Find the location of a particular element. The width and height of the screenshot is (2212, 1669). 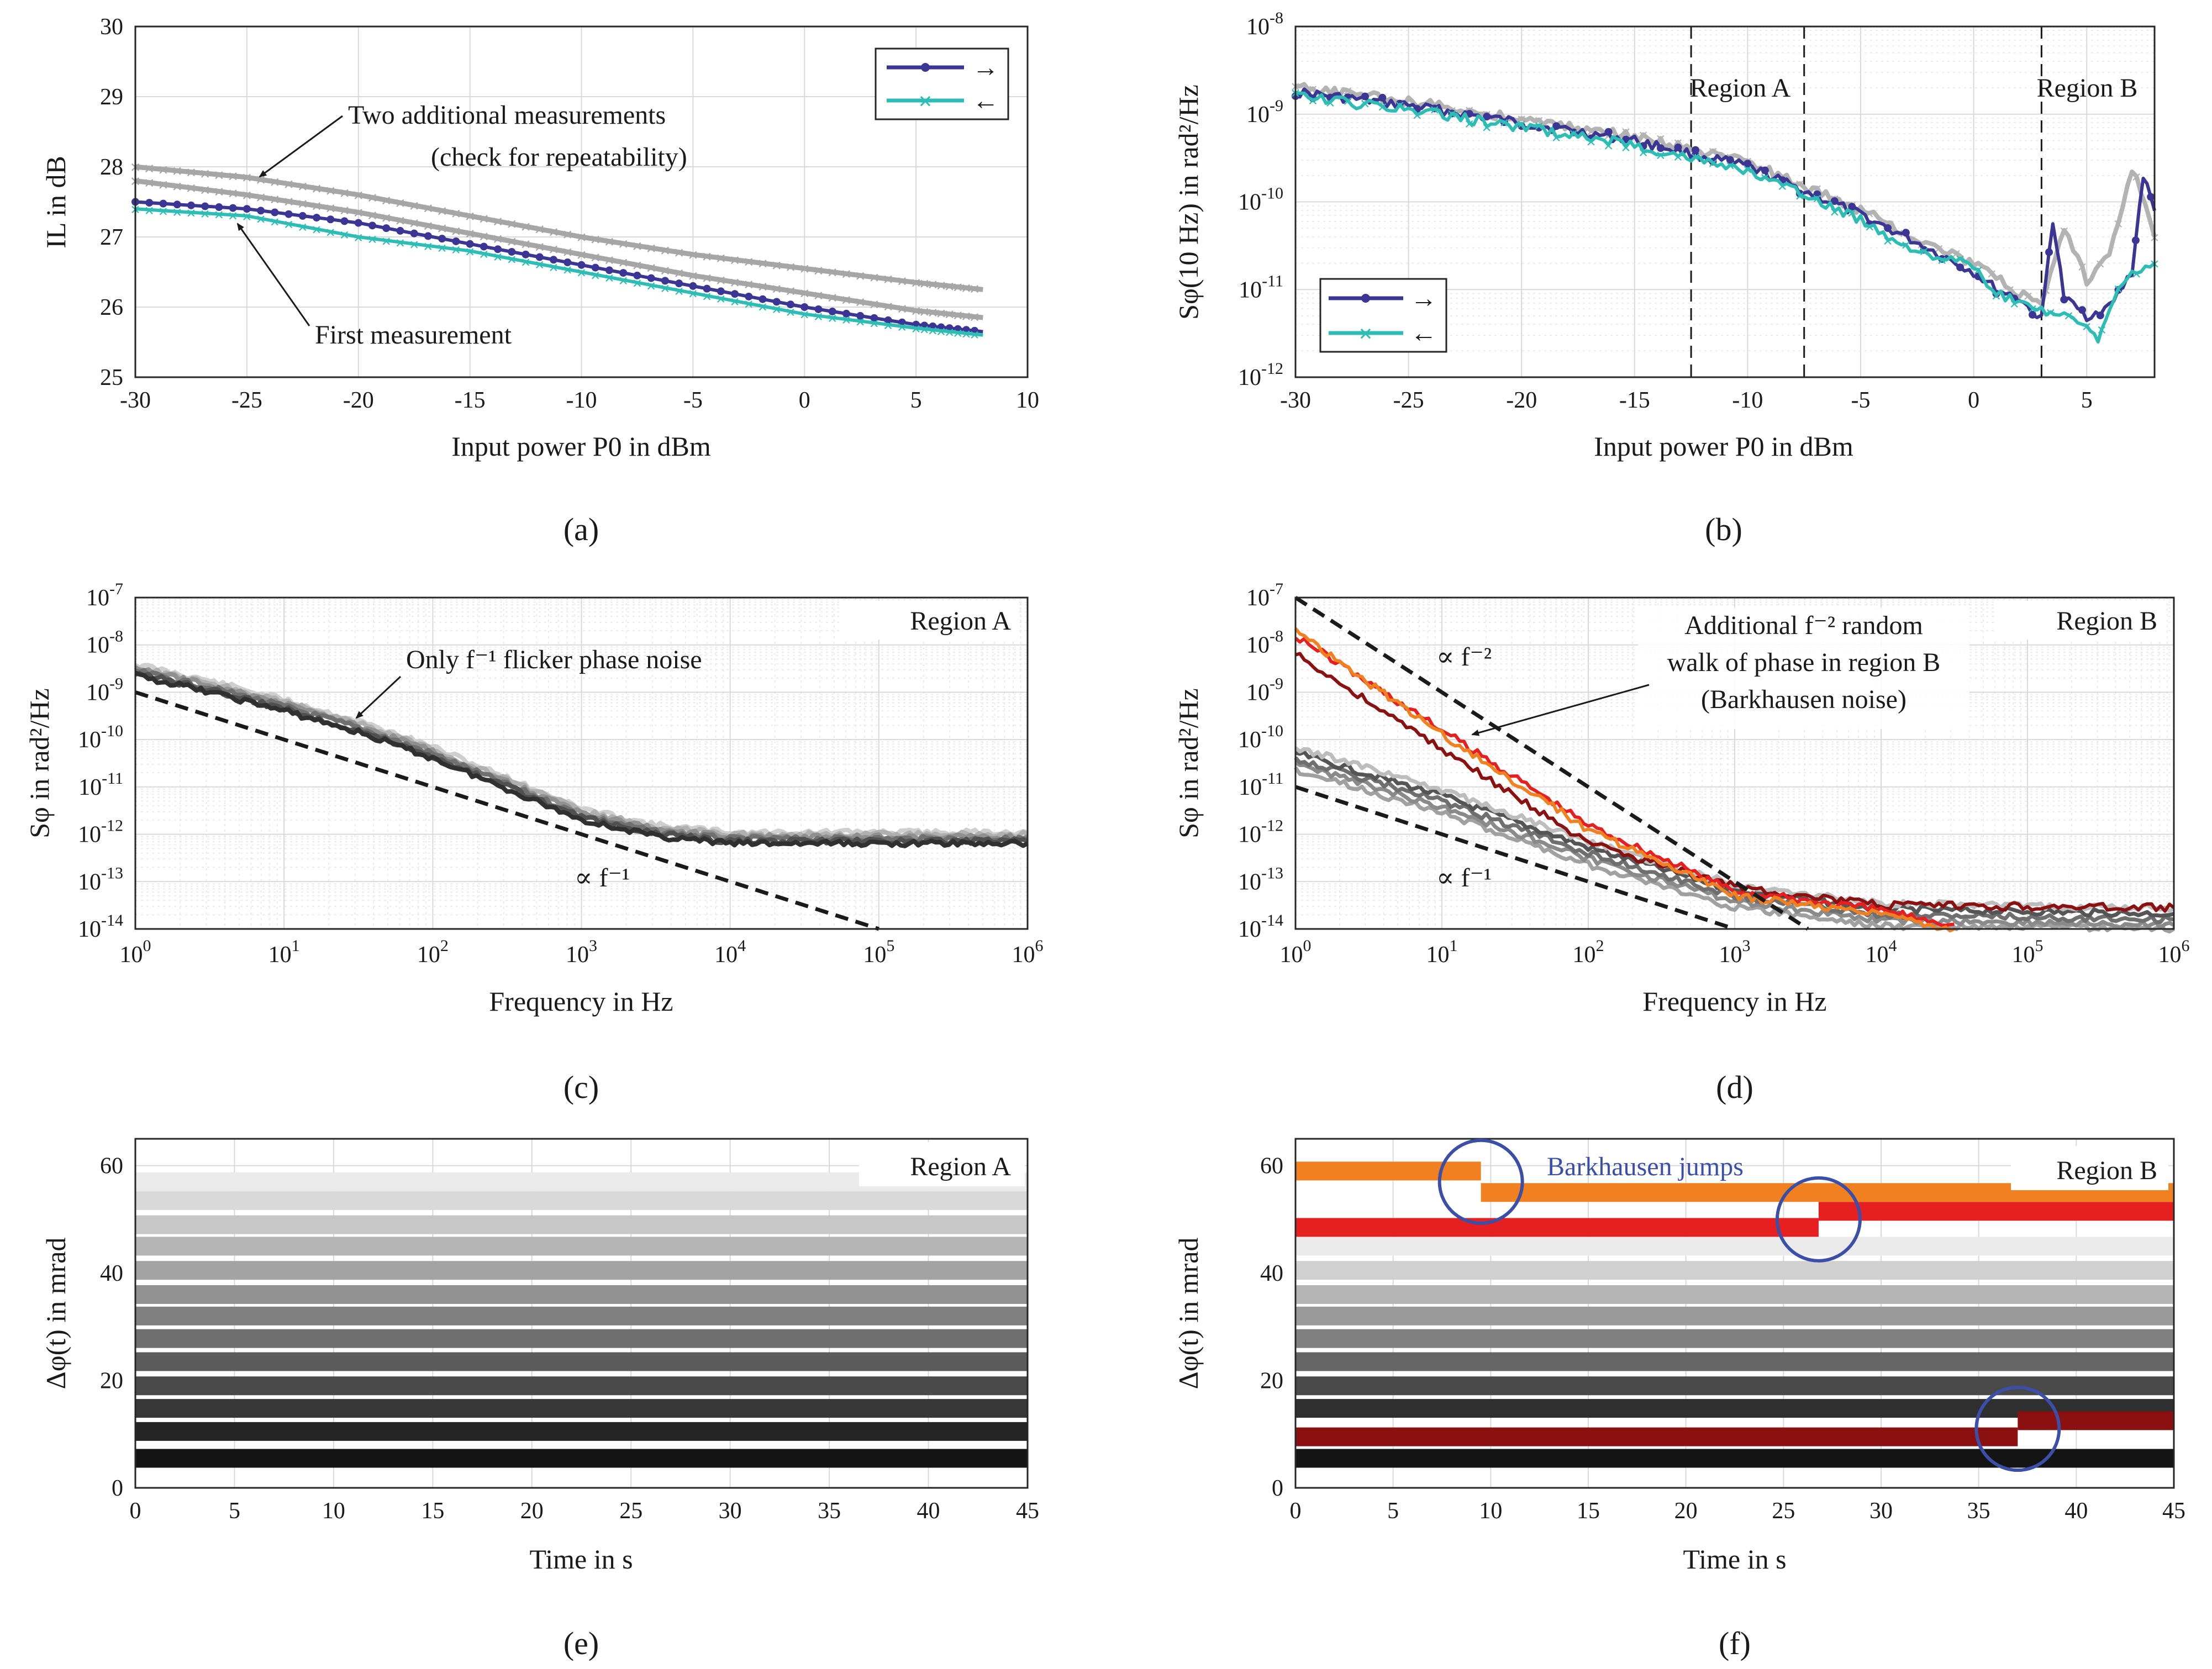

panel-c-frame is located at coordinates (581, 763).